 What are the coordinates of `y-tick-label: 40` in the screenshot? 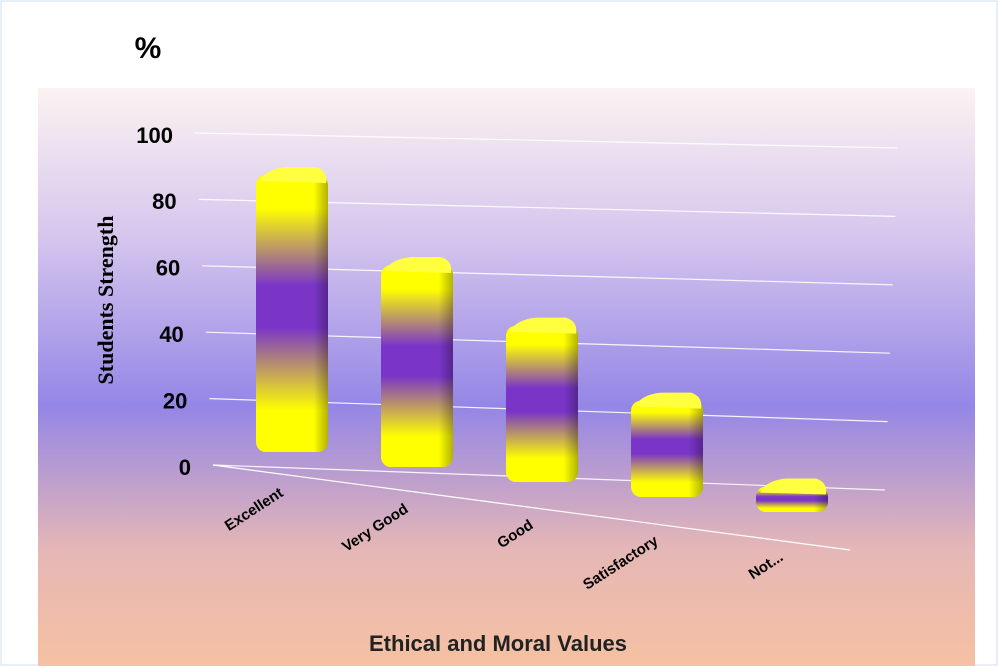 It's located at (171, 334).